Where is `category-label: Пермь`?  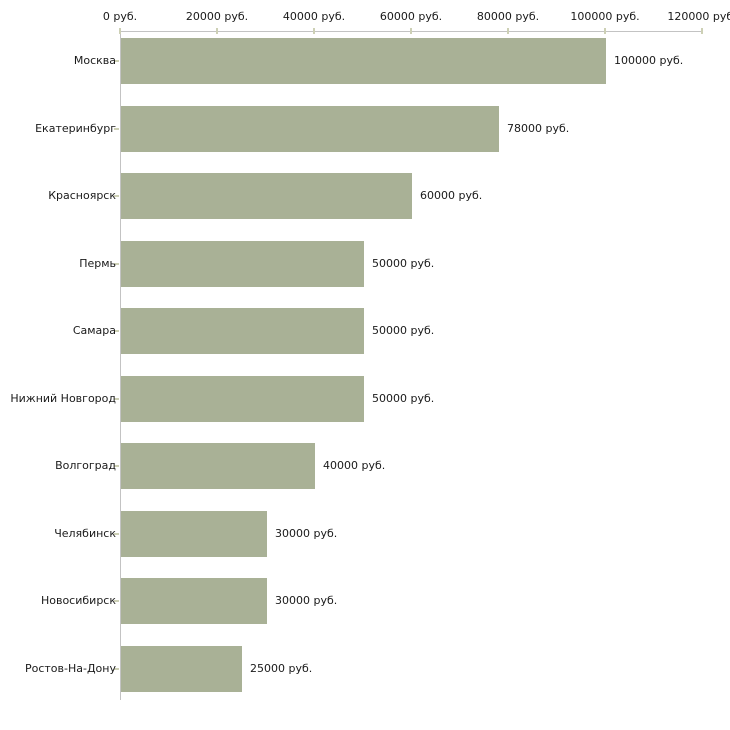 category-label: Пермь is located at coordinates (97, 263).